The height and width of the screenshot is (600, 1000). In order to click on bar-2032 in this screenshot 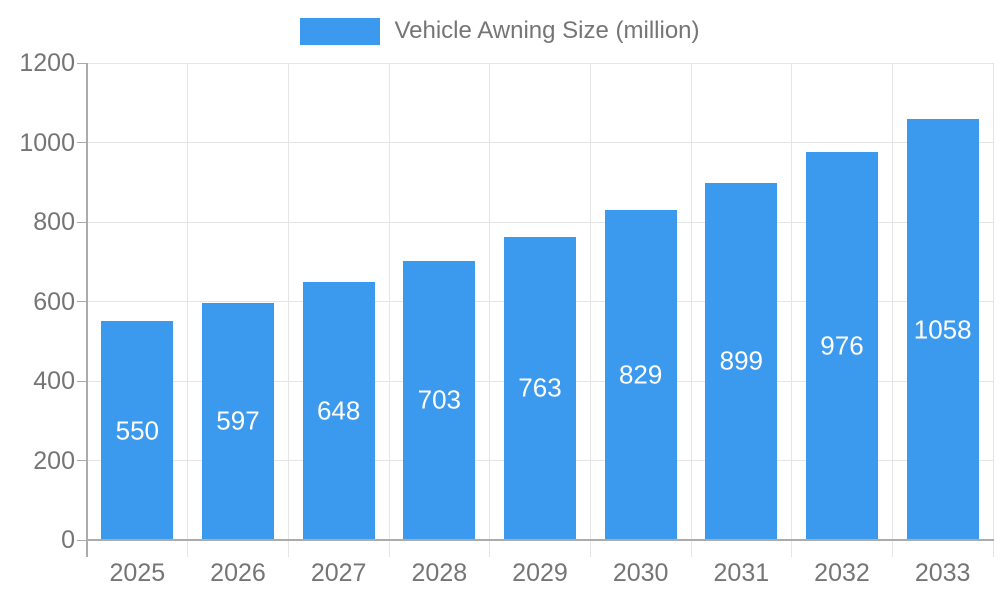, I will do `click(842, 346)`.